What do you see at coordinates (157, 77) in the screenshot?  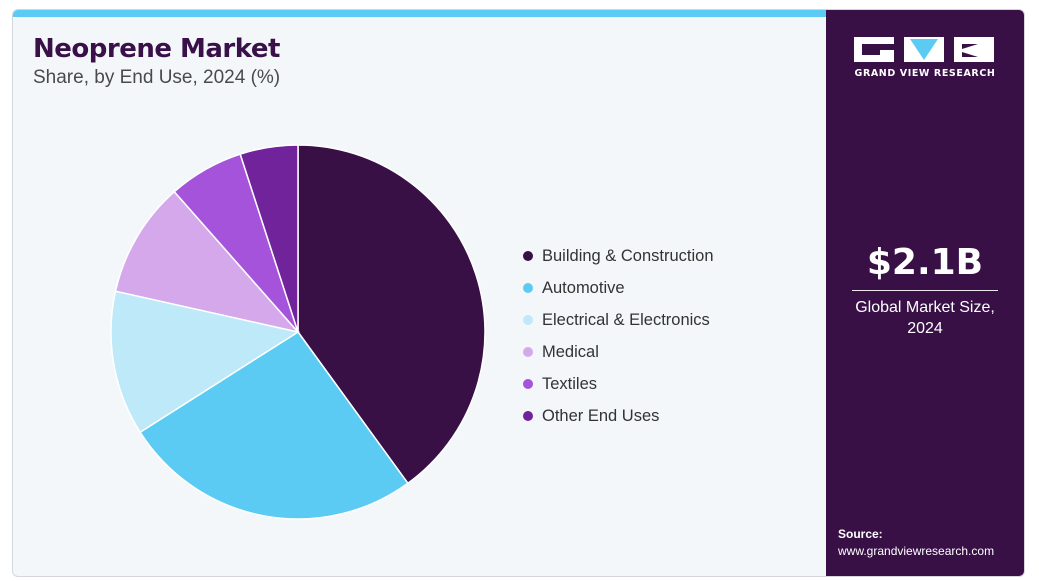 I see `chart-subtitle: Share, by End Use, 2024 (%)` at bounding box center [157, 77].